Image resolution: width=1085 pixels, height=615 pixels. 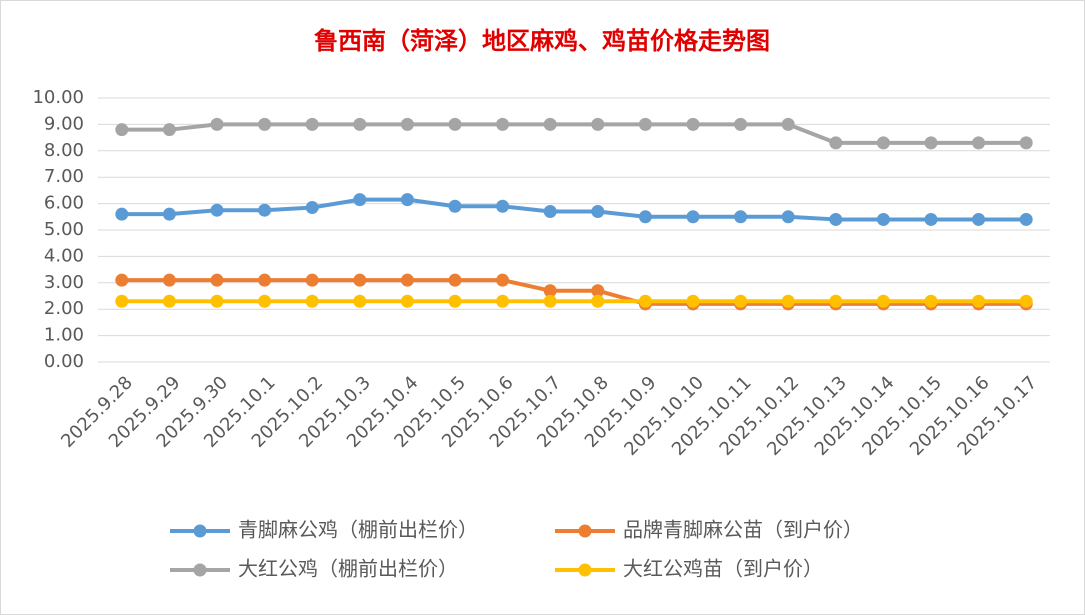 I want to click on chart-title: 鲁西南（菏泽）地区麻鸡、鸡苗价格走势图, so click(x=542, y=41).